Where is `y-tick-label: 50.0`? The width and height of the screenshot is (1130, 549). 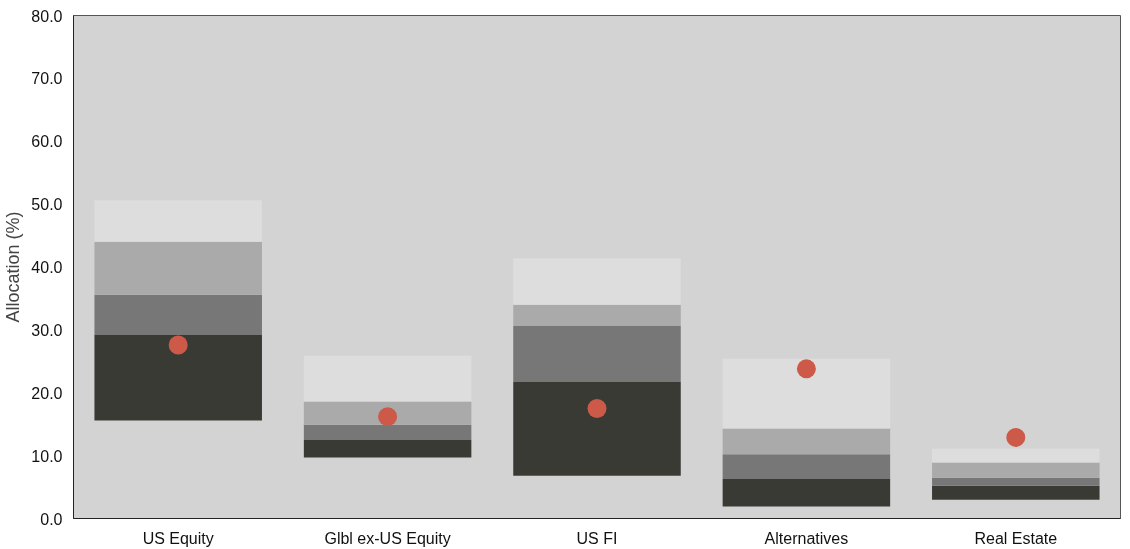 y-tick-label: 50.0 is located at coordinates (47, 205).